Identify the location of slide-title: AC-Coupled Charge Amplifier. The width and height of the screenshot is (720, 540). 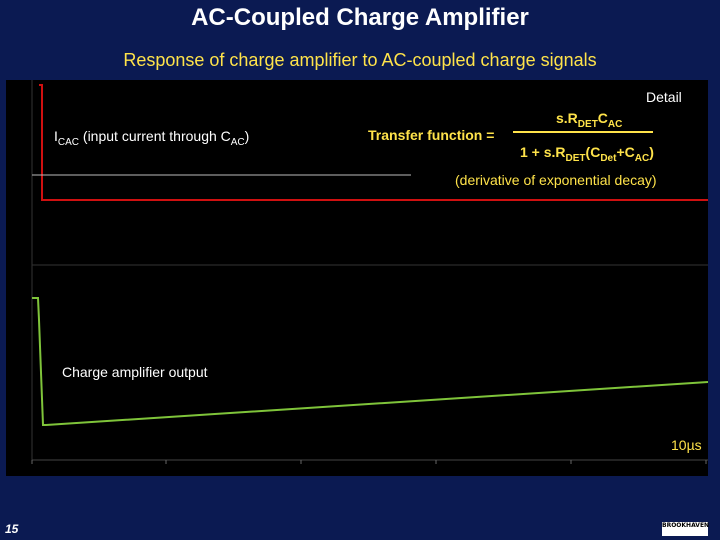
(360, 17).